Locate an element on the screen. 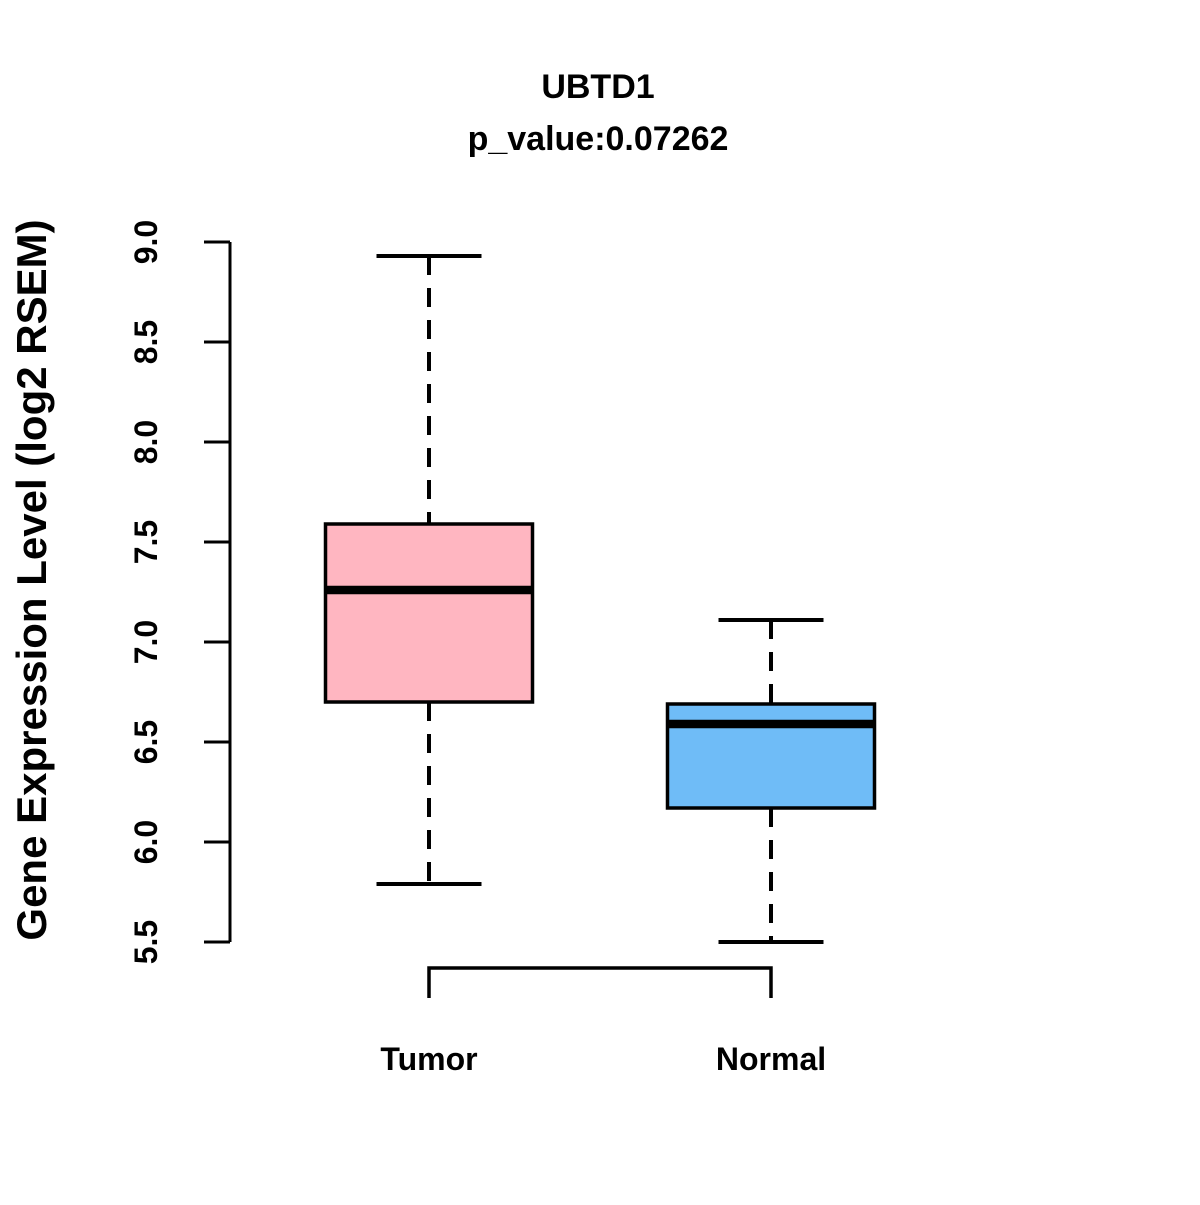 The height and width of the screenshot is (1205, 1200). y-axis-tick-label: 7.5 is located at coordinates (146, 542).